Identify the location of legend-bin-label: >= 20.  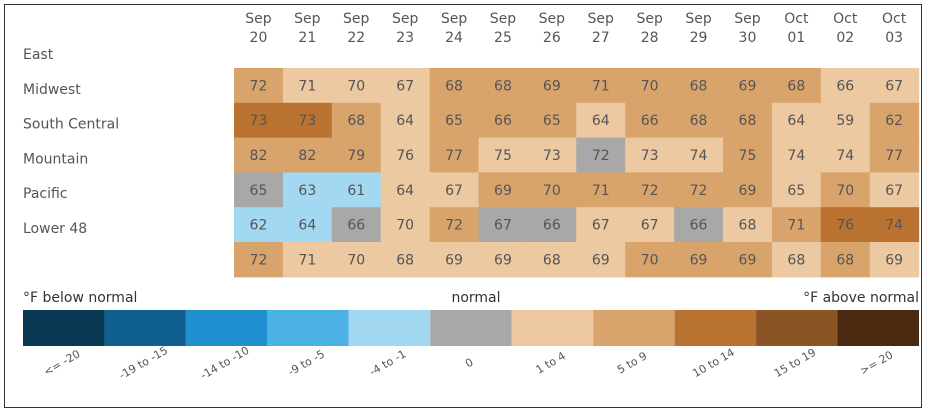
(877, 362).